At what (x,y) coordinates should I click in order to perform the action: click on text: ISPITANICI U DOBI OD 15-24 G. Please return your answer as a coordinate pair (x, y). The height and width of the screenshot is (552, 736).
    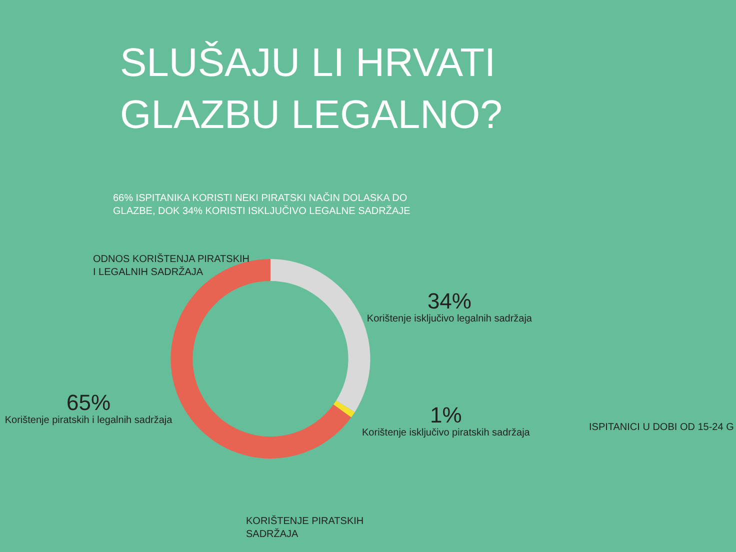
    Looking at the image, I should click on (661, 427).